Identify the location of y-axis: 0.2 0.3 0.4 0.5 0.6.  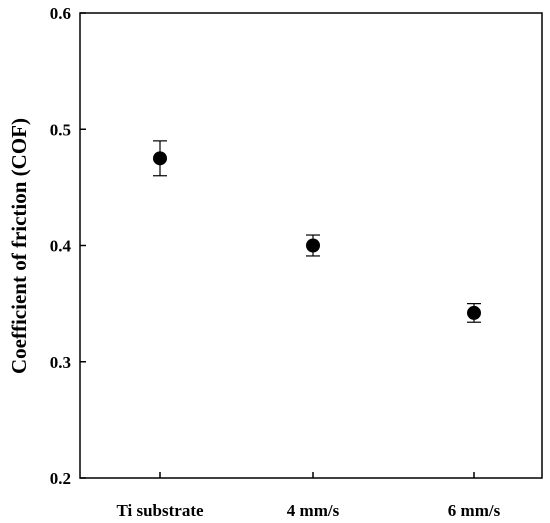
(68, 246).